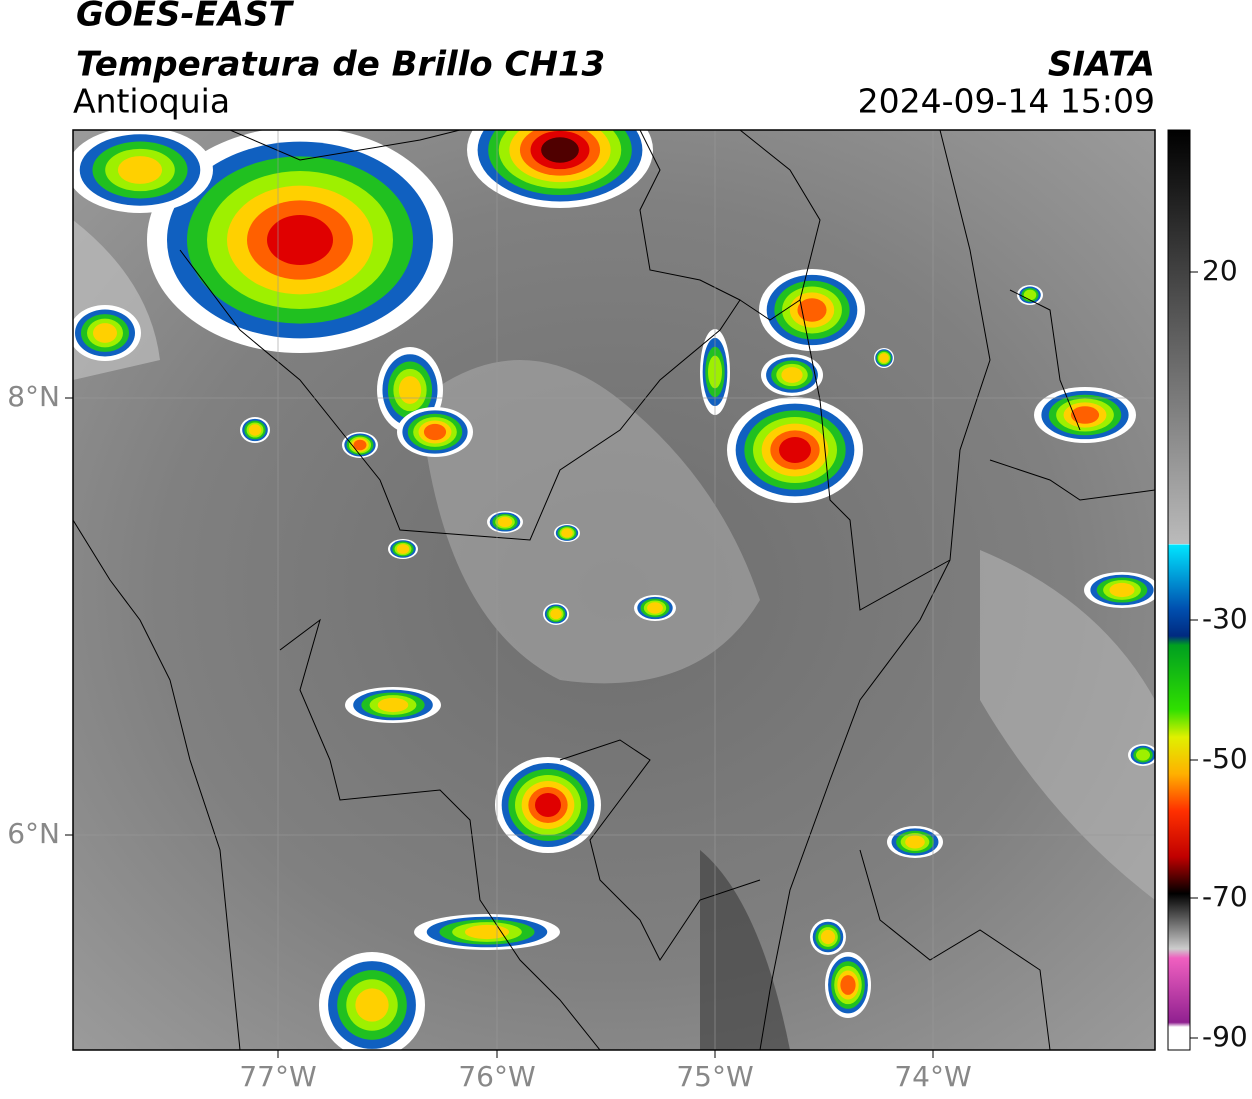 The height and width of the screenshot is (1099, 1252). Describe the element at coordinates (1225, 618) in the screenshot. I see `colorbar-label: -30` at that location.